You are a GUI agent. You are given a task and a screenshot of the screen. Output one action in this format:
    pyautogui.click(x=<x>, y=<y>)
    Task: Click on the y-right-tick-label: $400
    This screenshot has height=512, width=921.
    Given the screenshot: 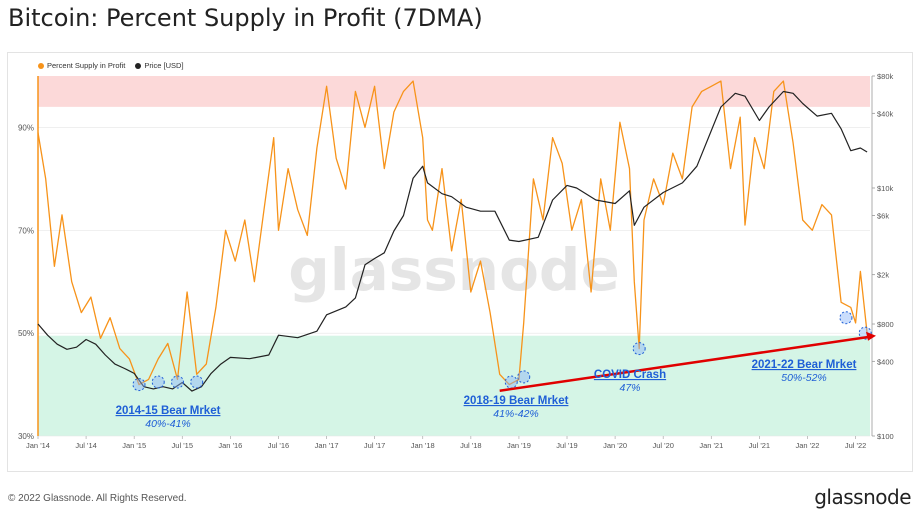 What is the action you would take?
    pyautogui.click(x=885, y=361)
    